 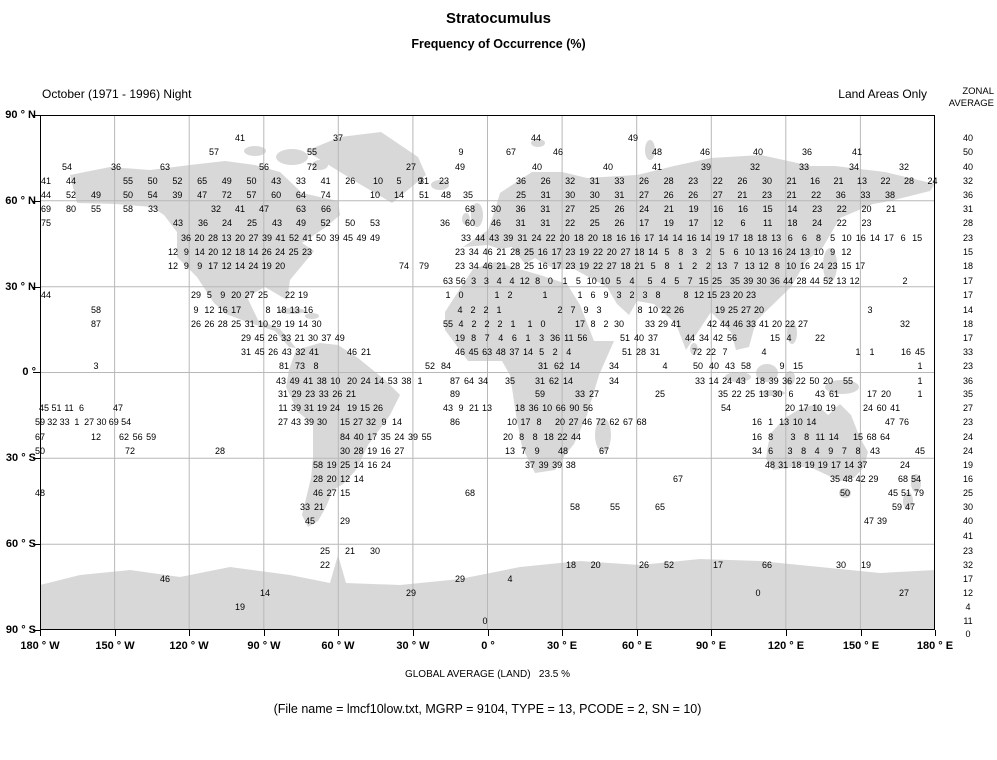 I want to click on zonal-header-line1: ZONAL, so click(x=978, y=91).